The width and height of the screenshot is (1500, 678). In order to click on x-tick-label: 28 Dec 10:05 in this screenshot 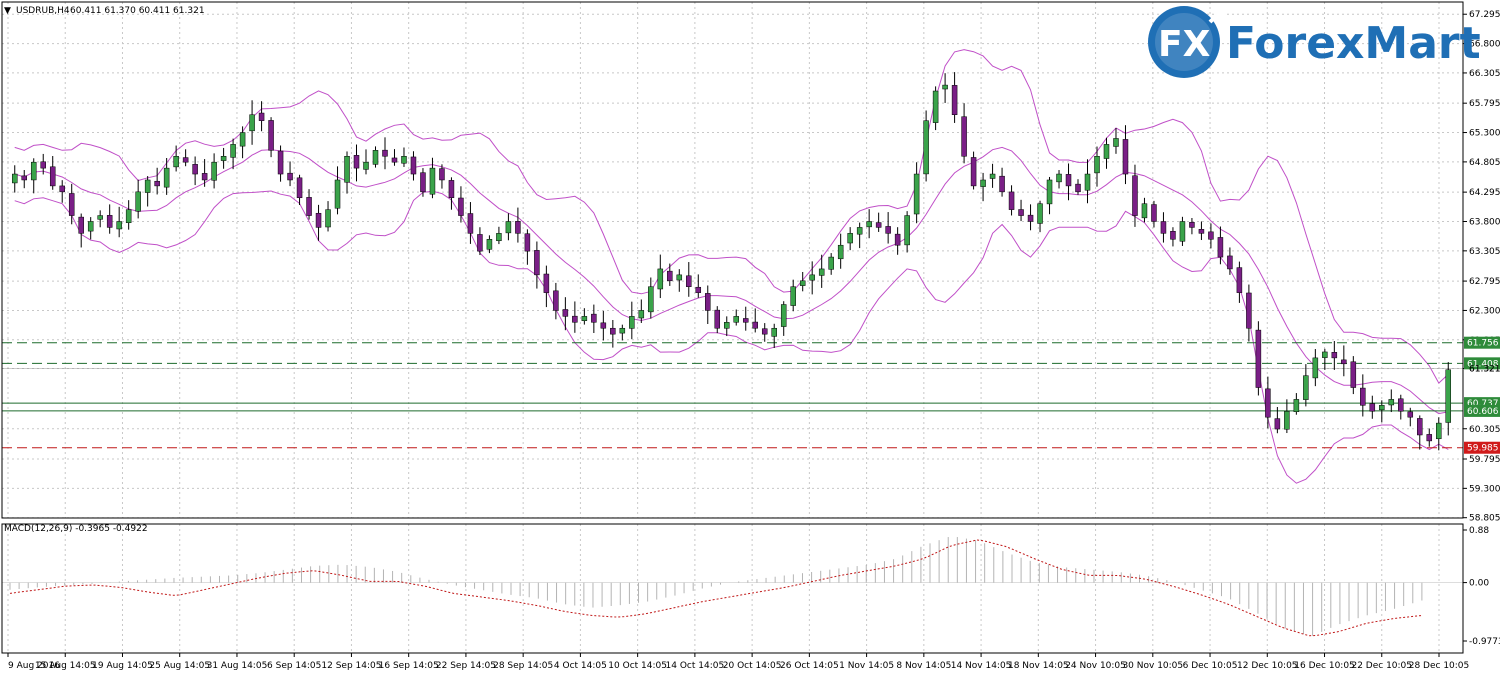, I will do `click(1439, 666)`.